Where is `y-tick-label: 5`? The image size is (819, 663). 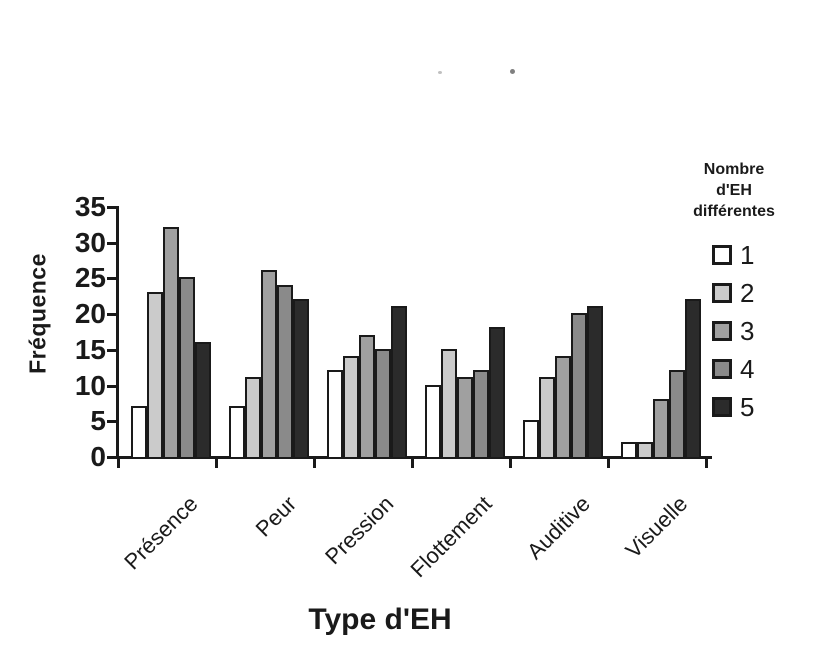
y-tick-label: 5 is located at coordinates (98, 421).